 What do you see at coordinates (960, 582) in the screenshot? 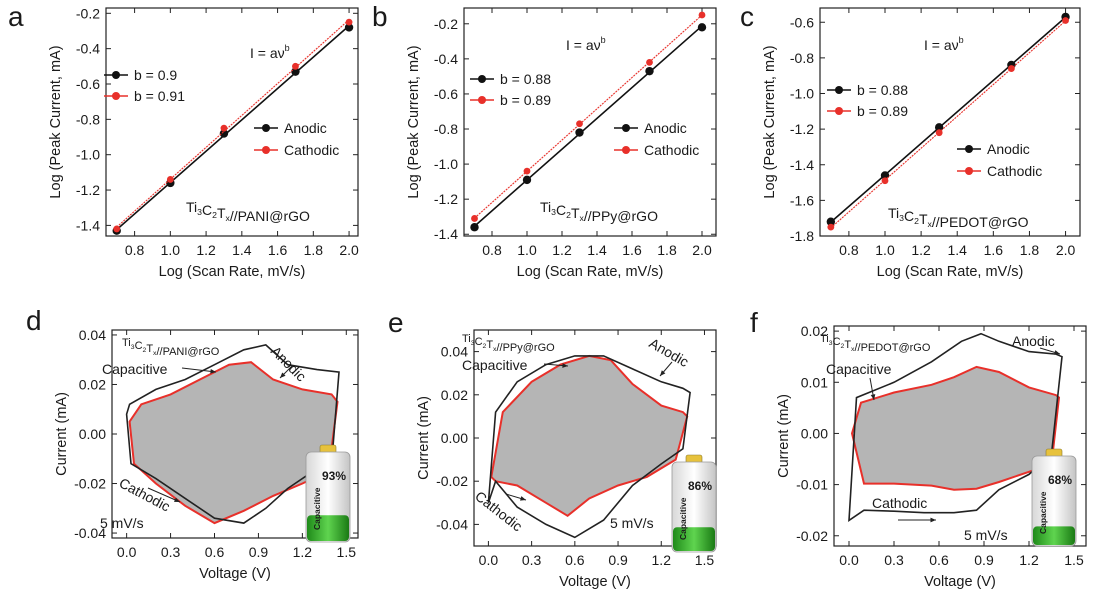
I see `x-axis-label: Voltage (V)` at bounding box center [960, 582].